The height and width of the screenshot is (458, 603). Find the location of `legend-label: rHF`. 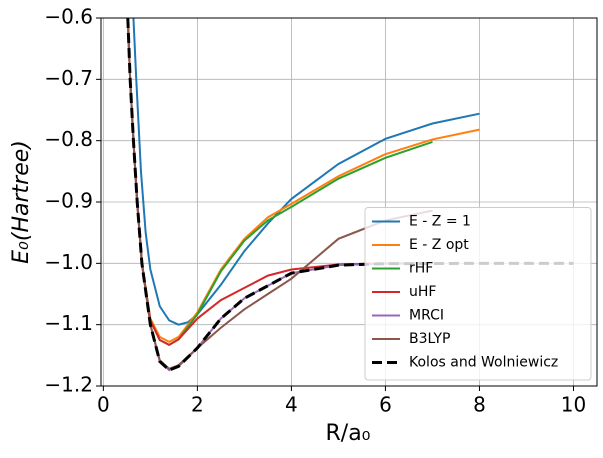

legend-label: rHF is located at coordinates (421, 269).